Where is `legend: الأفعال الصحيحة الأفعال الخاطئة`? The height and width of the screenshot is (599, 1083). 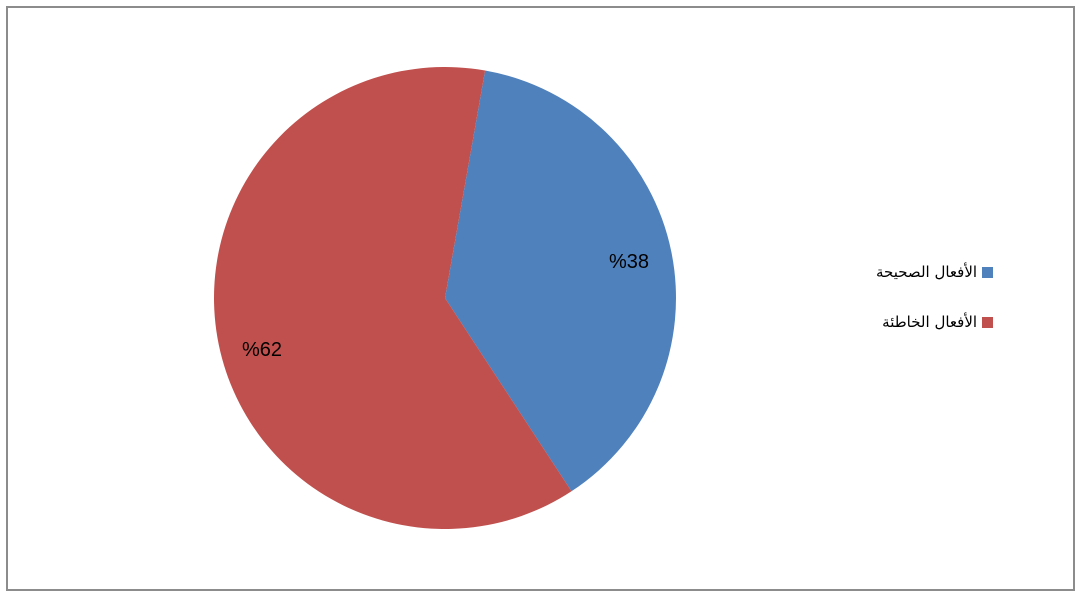
legend: الأفعال الصحيحة الأفعال الخاطئة is located at coordinates (934, 308).